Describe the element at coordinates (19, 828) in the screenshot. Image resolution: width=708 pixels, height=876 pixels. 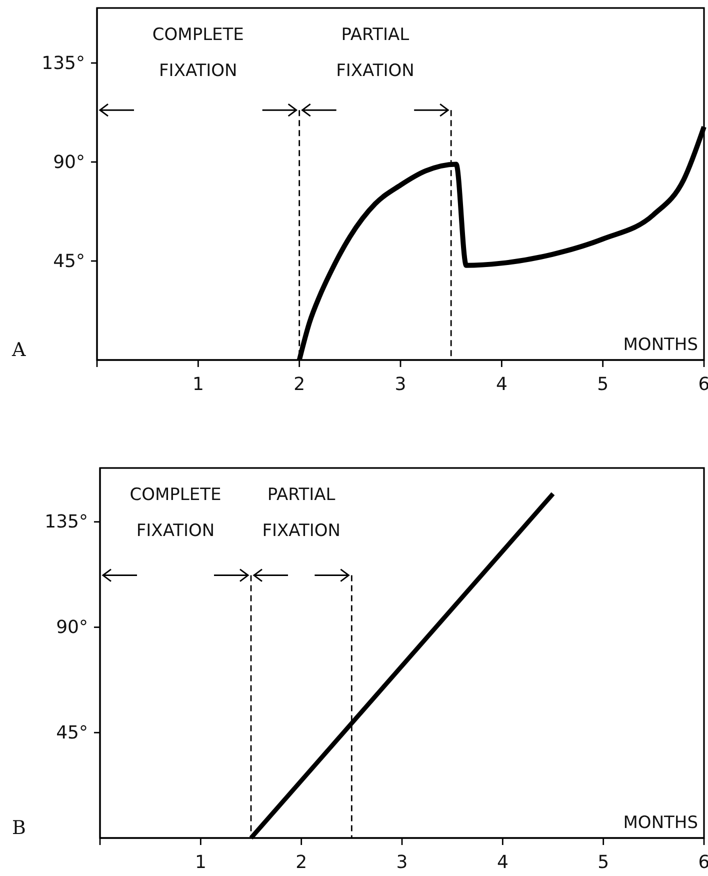
I see `text: B` at that location.